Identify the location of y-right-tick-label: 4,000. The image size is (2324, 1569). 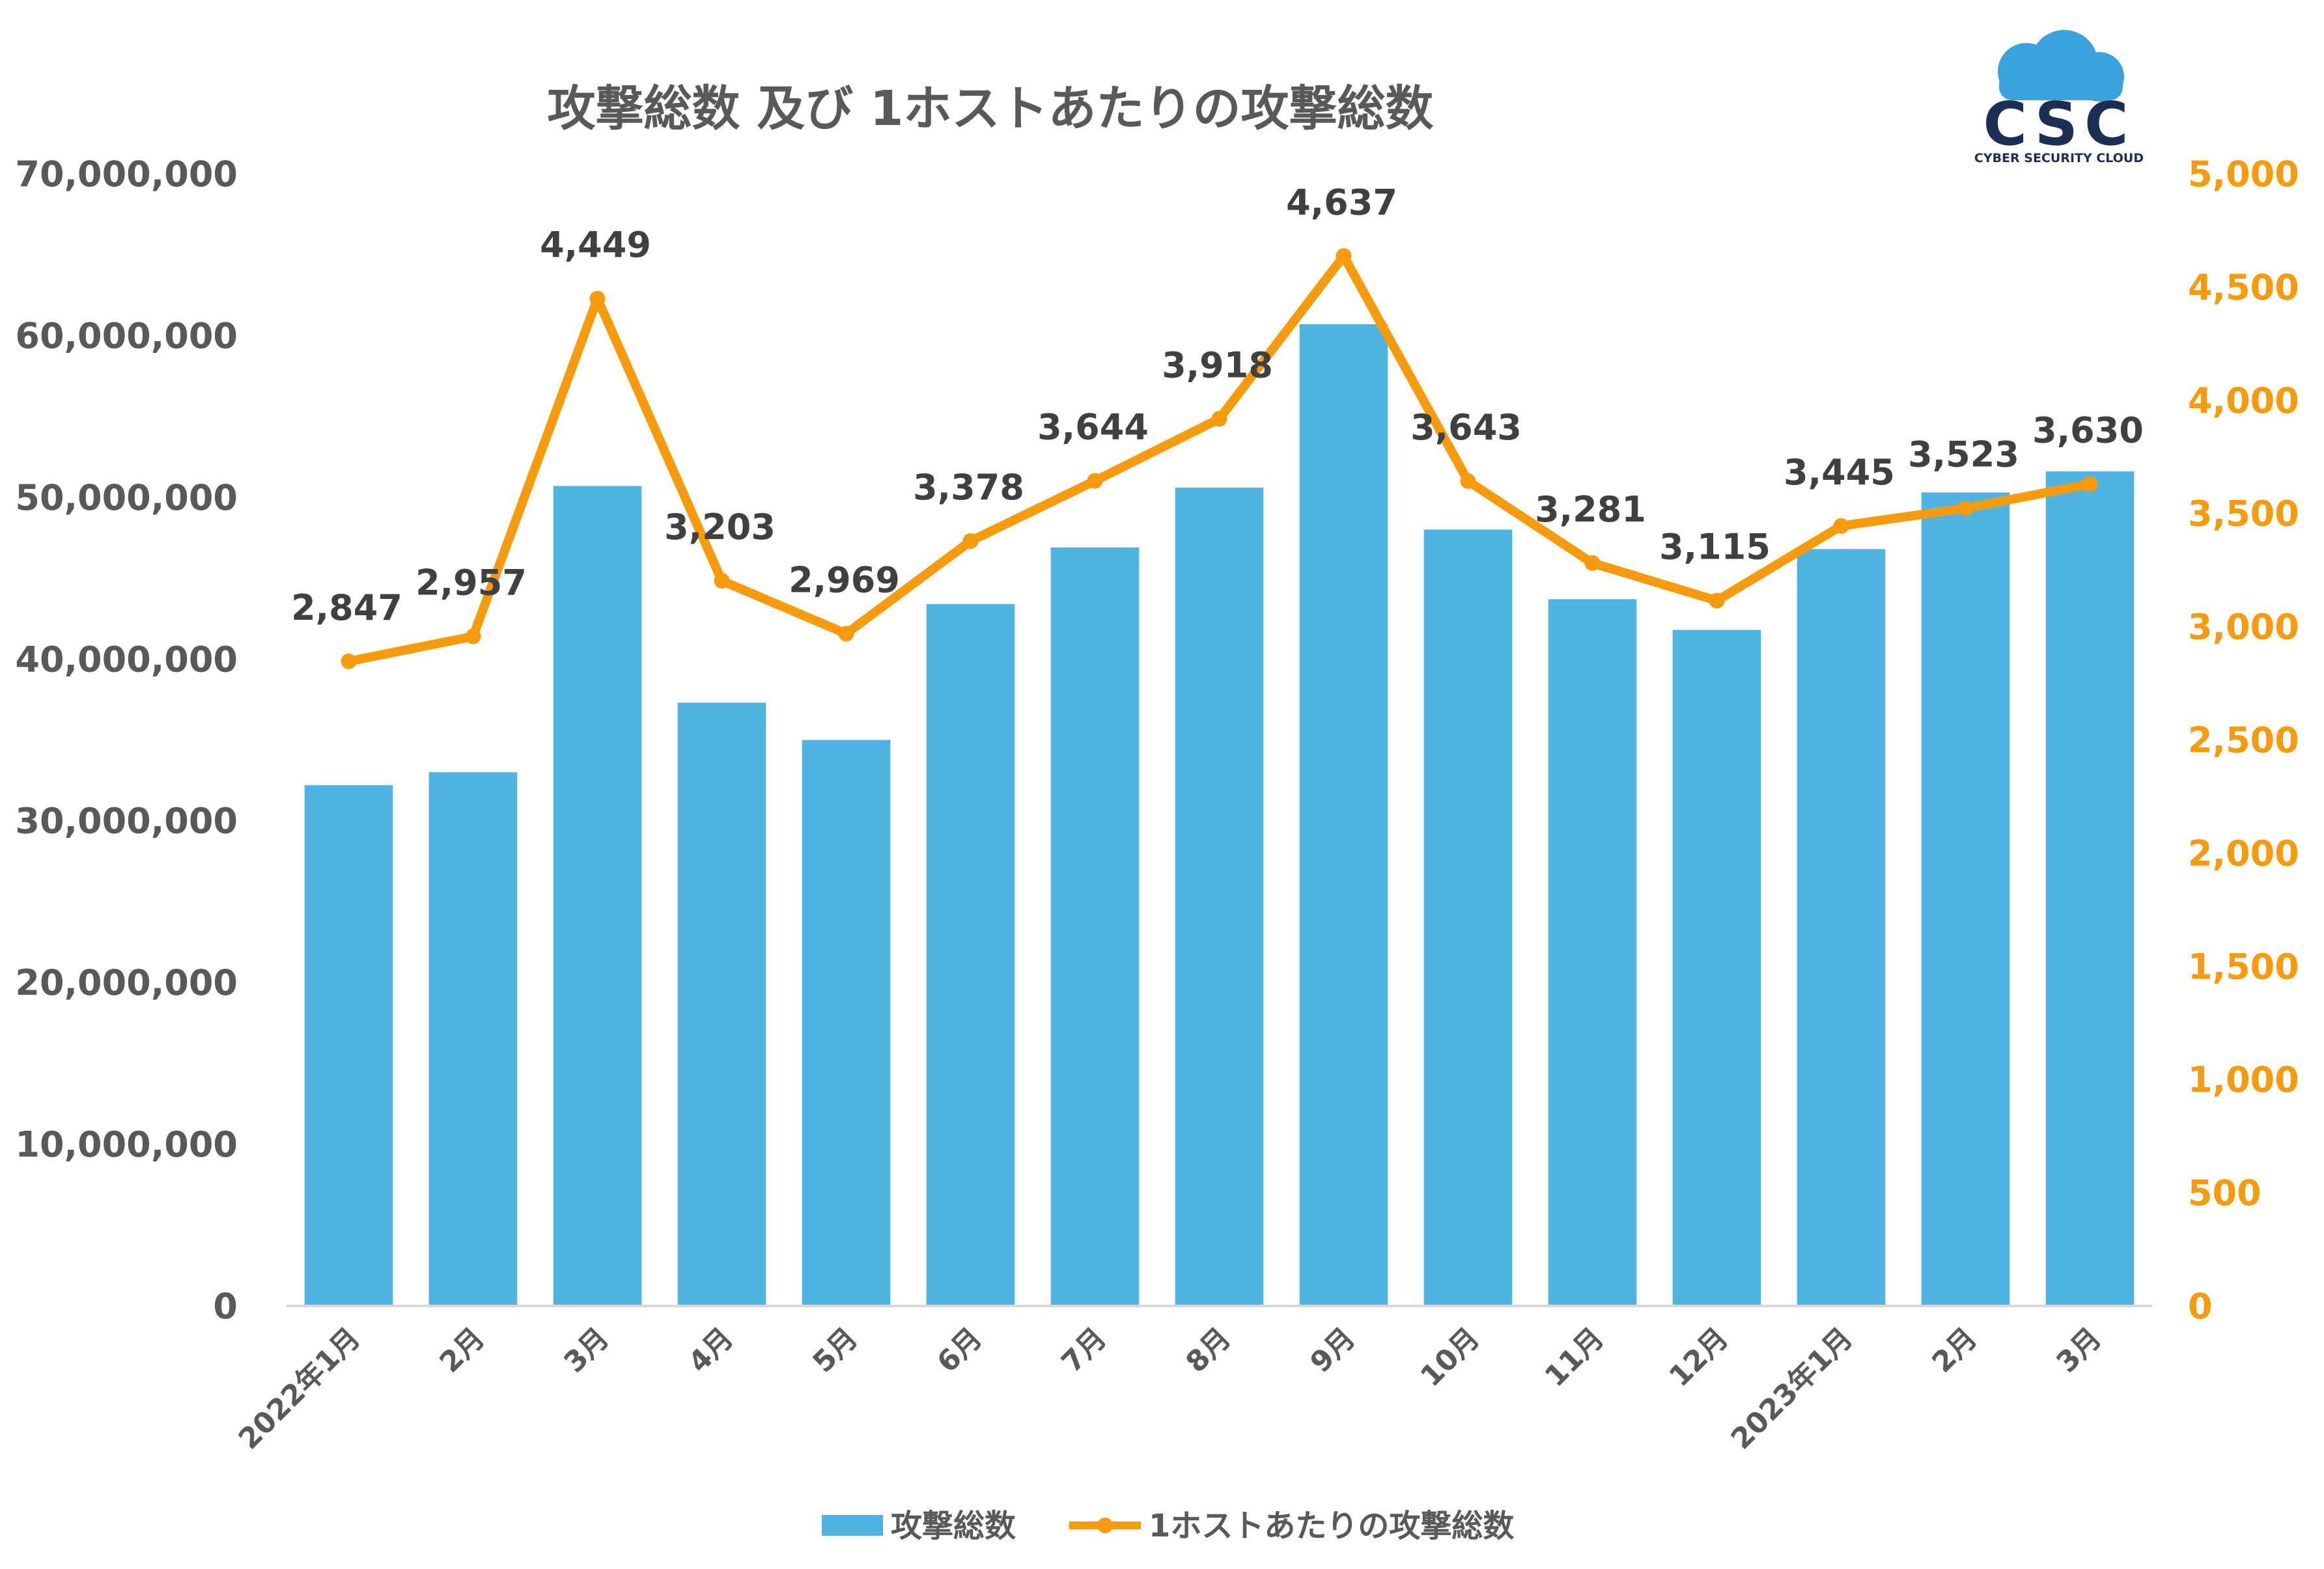
(2243, 400).